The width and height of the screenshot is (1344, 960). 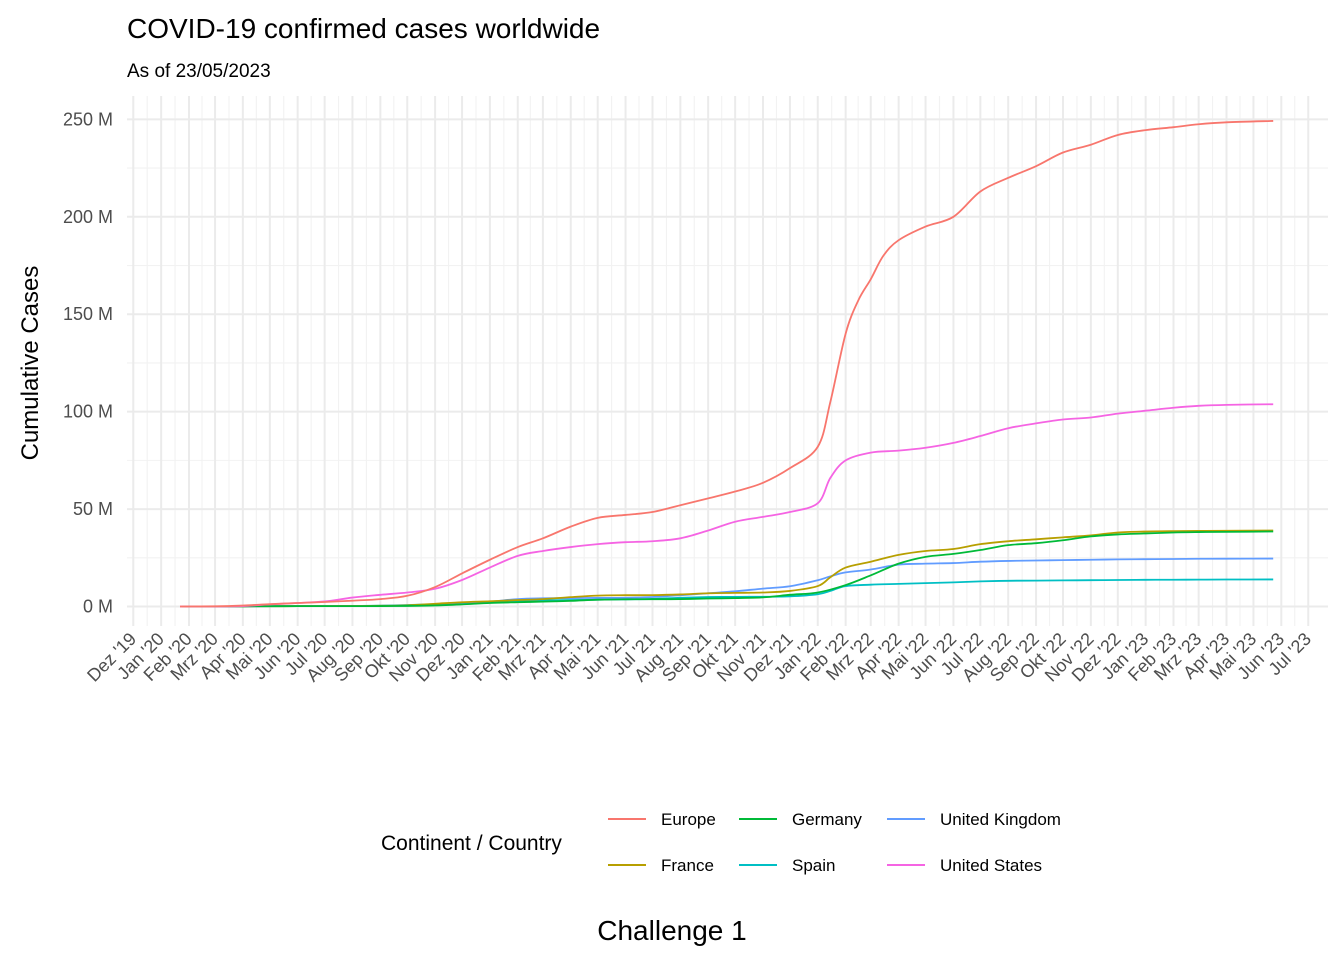 What do you see at coordinates (199, 71) in the screenshot?
I see `chart-subtitle: As of 23/05/2023` at bounding box center [199, 71].